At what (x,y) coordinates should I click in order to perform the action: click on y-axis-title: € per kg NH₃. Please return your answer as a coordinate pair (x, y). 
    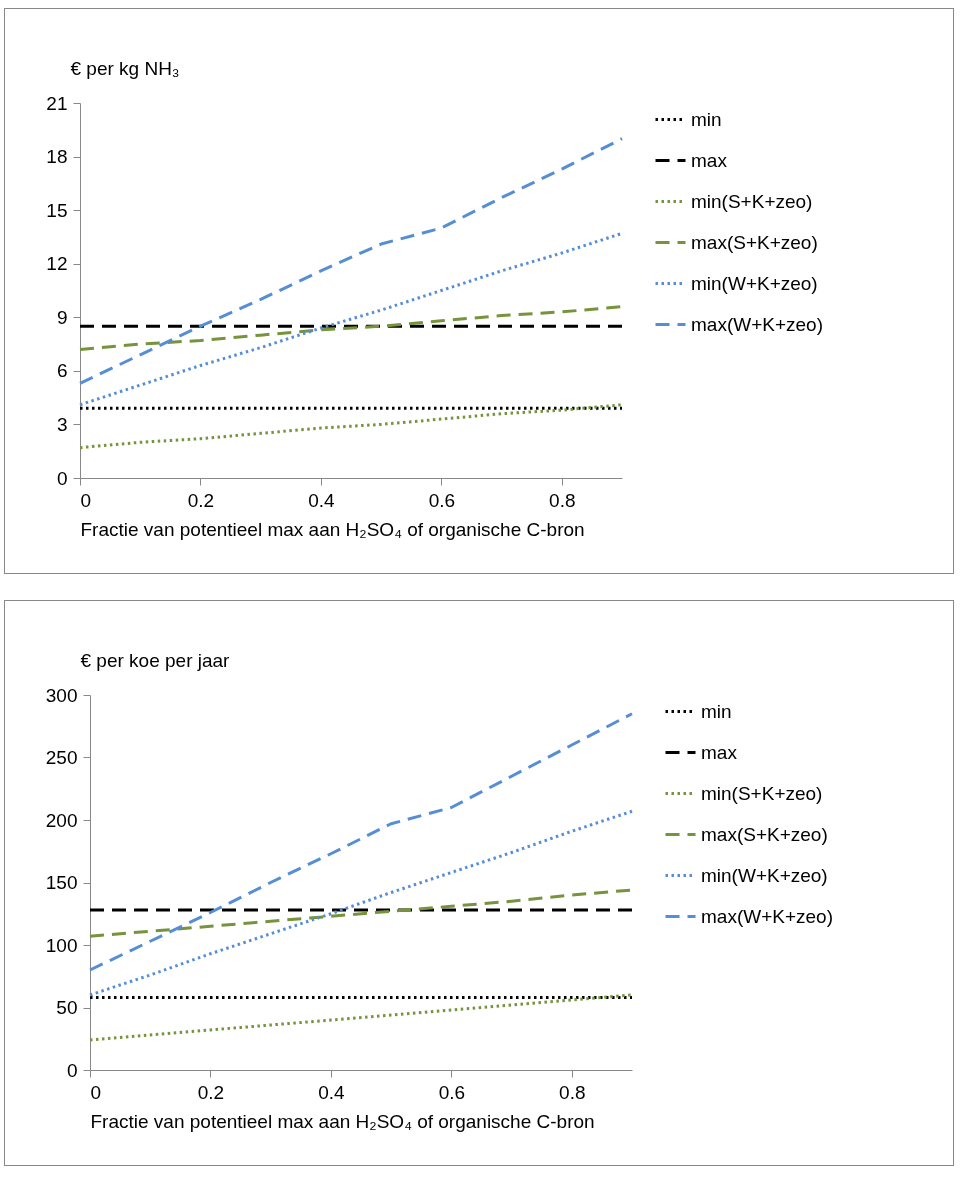
    Looking at the image, I should click on (125, 68).